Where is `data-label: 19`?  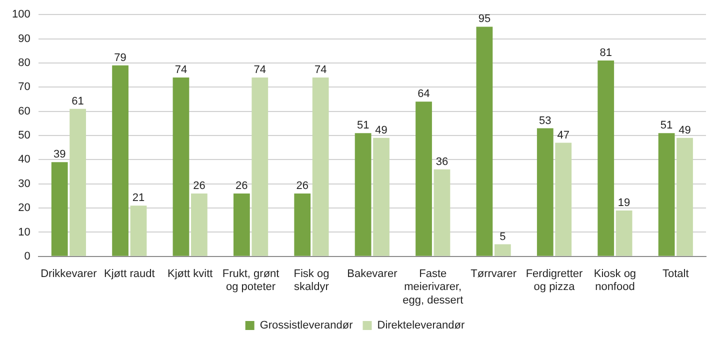 data-label: 19 is located at coordinates (624, 202).